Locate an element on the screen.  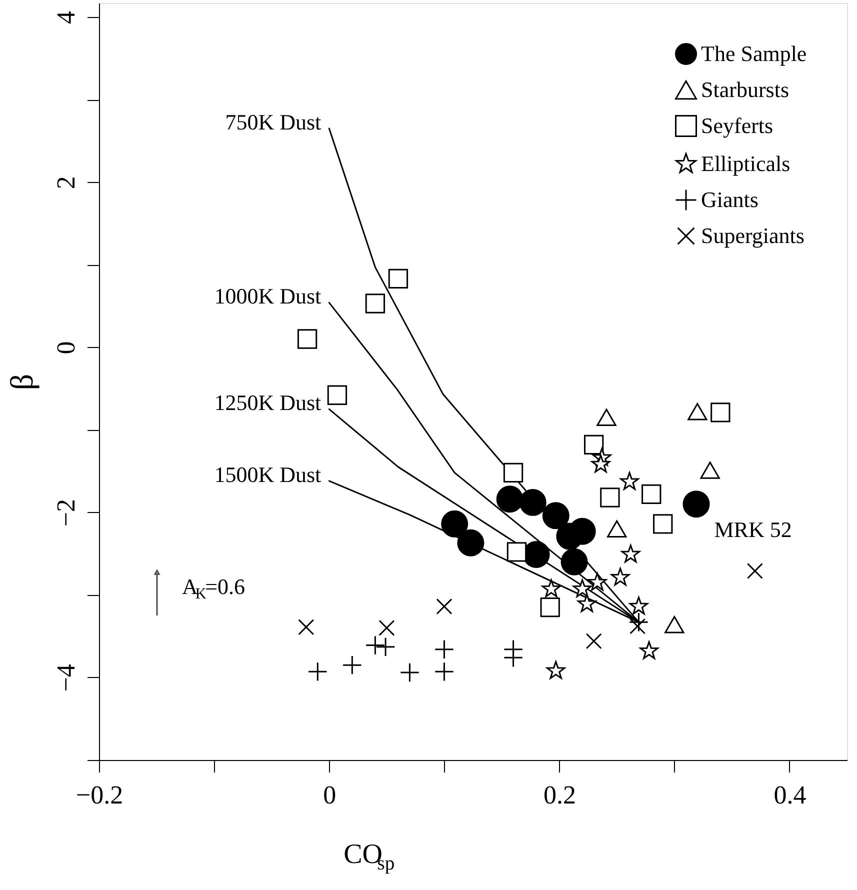
series-label: 1000K Dust is located at coordinates (268, 296).